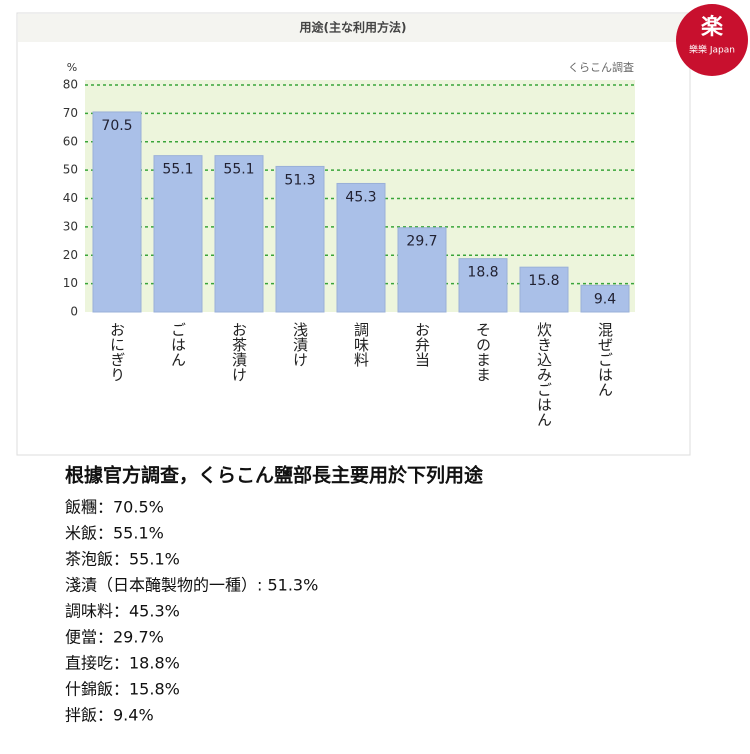 The width and height of the screenshot is (750, 754). Describe the element at coordinates (712, 27) in the screenshot. I see `logo-mark: 楽` at that location.